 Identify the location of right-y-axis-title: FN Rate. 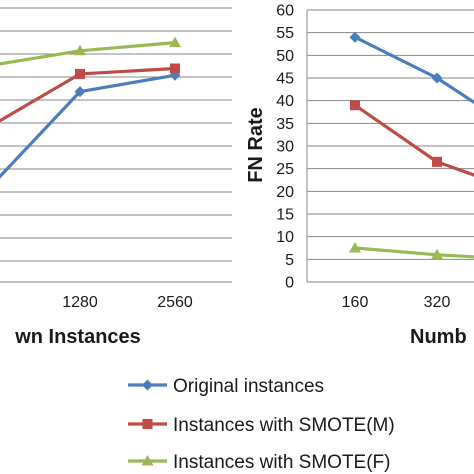
(256, 145).